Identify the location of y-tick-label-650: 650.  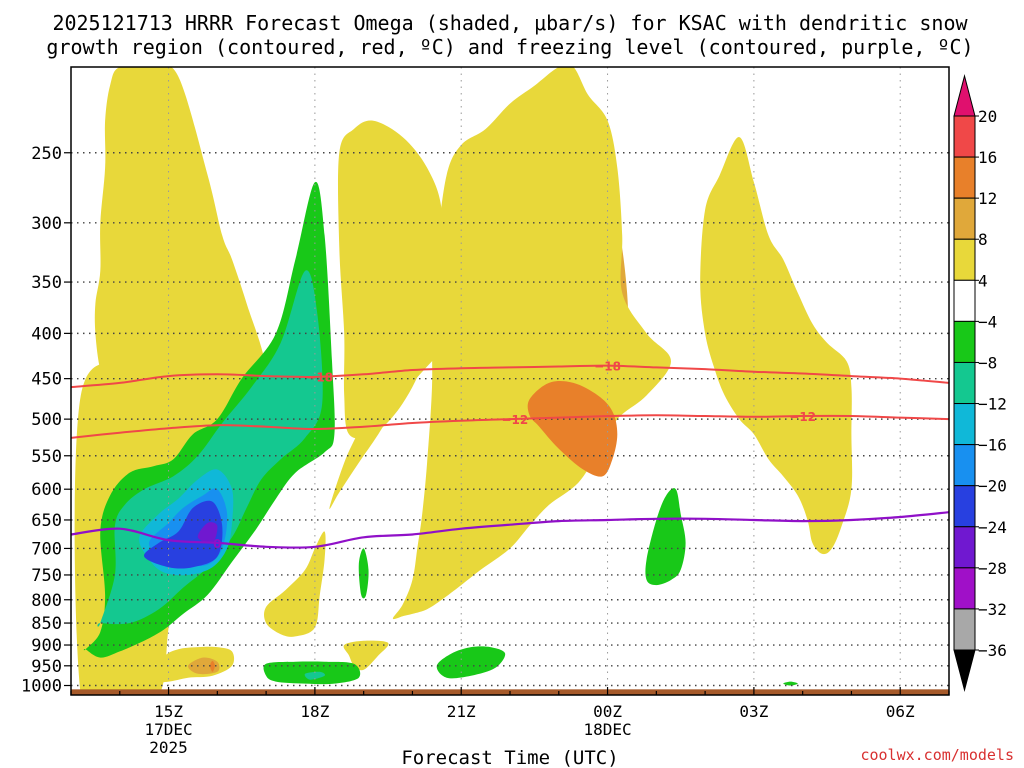
(46, 521).